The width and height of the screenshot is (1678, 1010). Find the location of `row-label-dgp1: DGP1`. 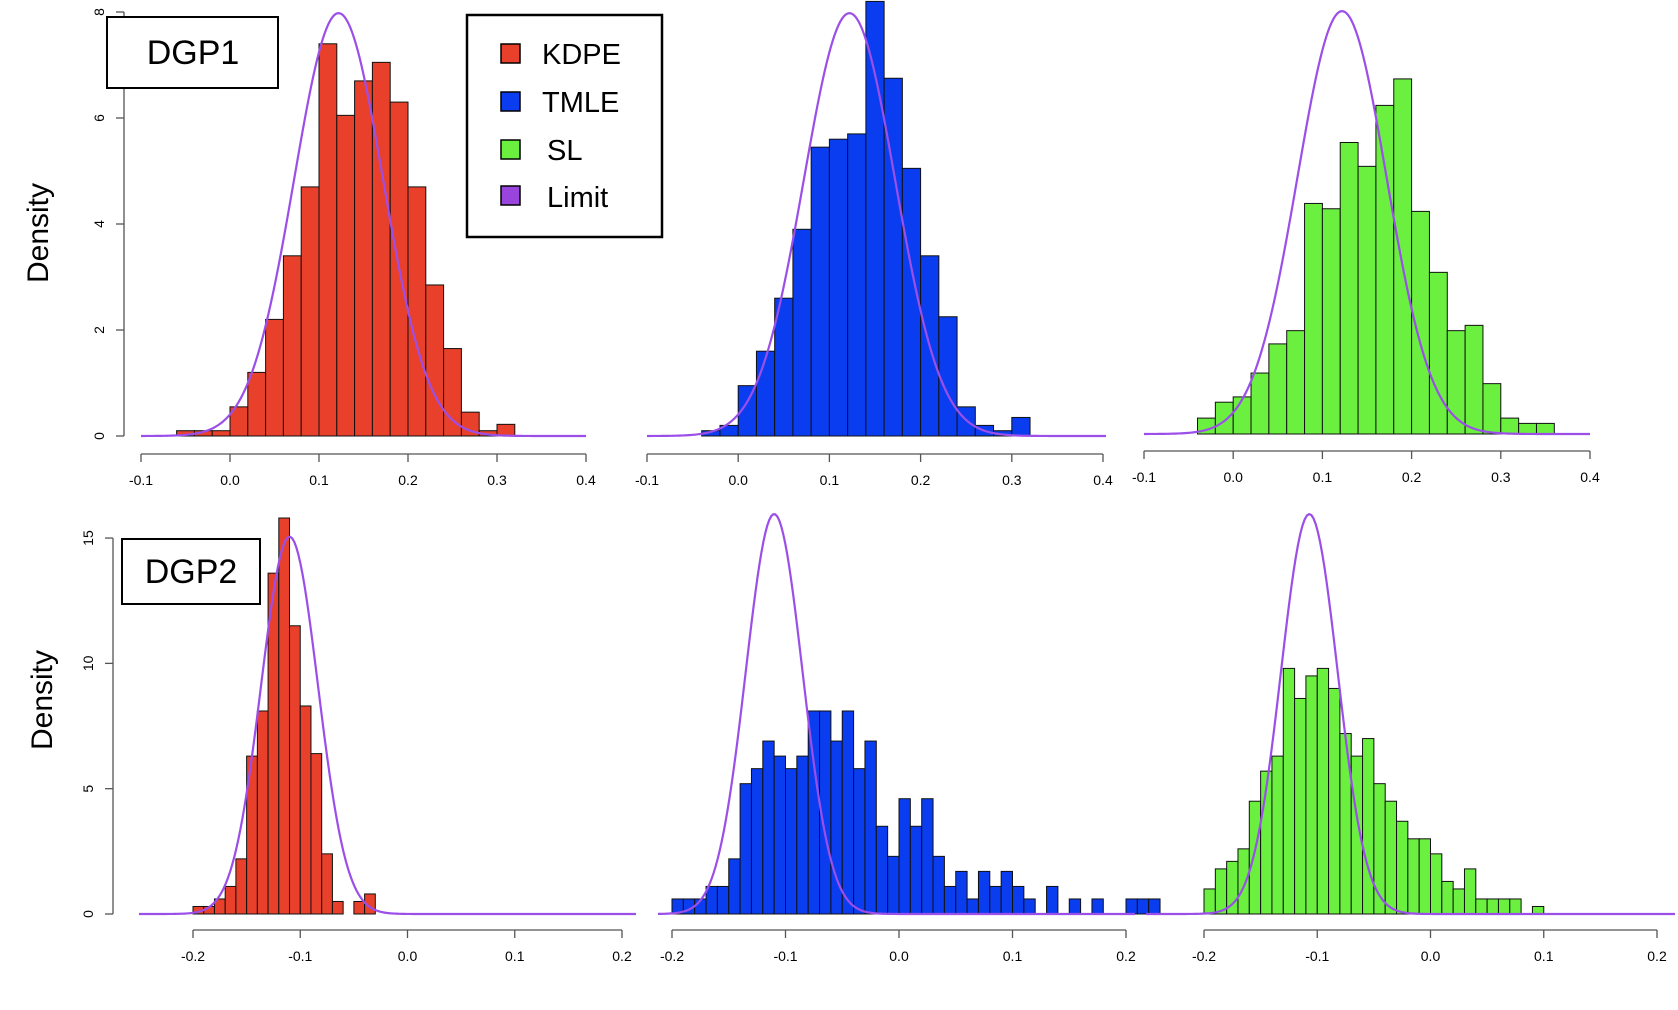

row-label-dgp1: DGP1 is located at coordinates (193, 53).